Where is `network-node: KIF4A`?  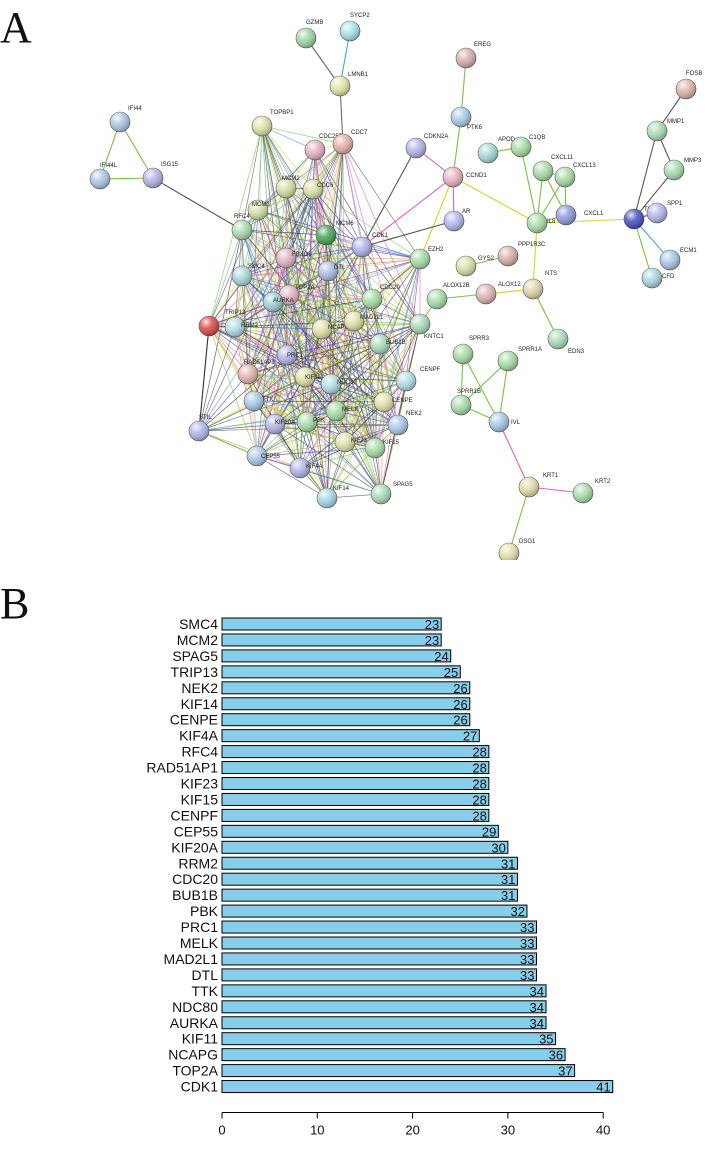
network-node: KIF4A is located at coordinates (306, 468).